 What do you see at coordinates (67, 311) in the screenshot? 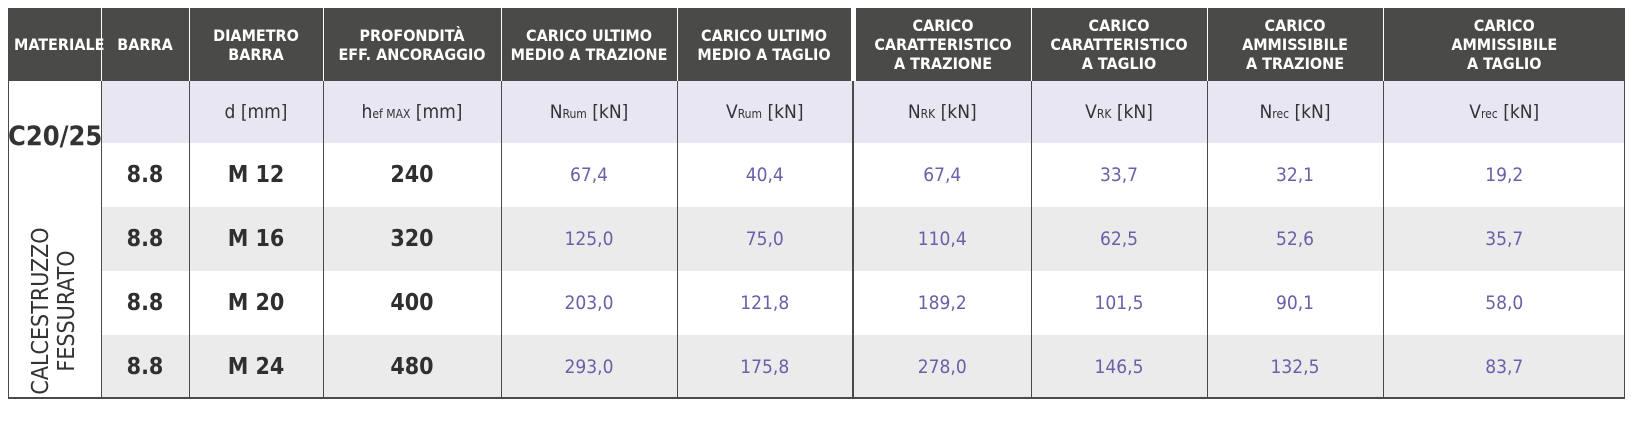
I see `material-line-2: FESSURATO` at bounding box center [67, 311].